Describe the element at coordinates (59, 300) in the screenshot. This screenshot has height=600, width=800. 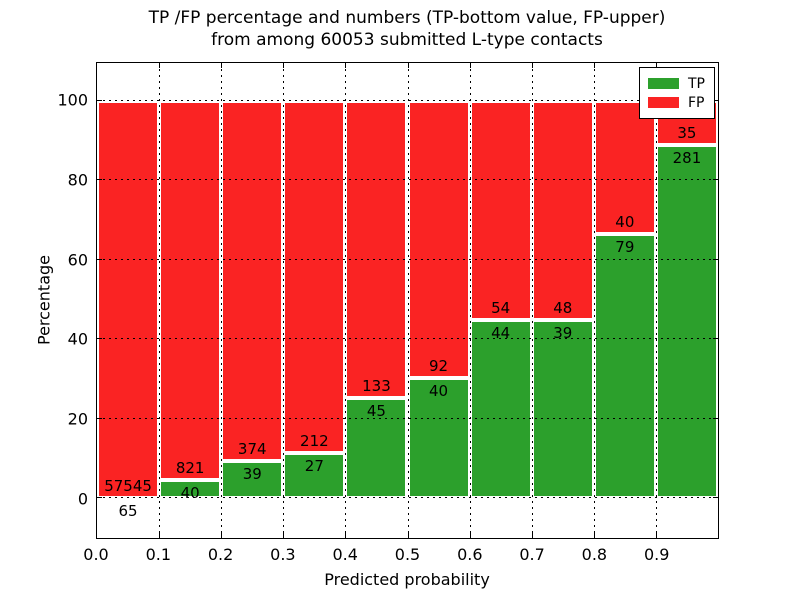
I see `y-tick-labels: 0 20 40 60 80 100` at that location.